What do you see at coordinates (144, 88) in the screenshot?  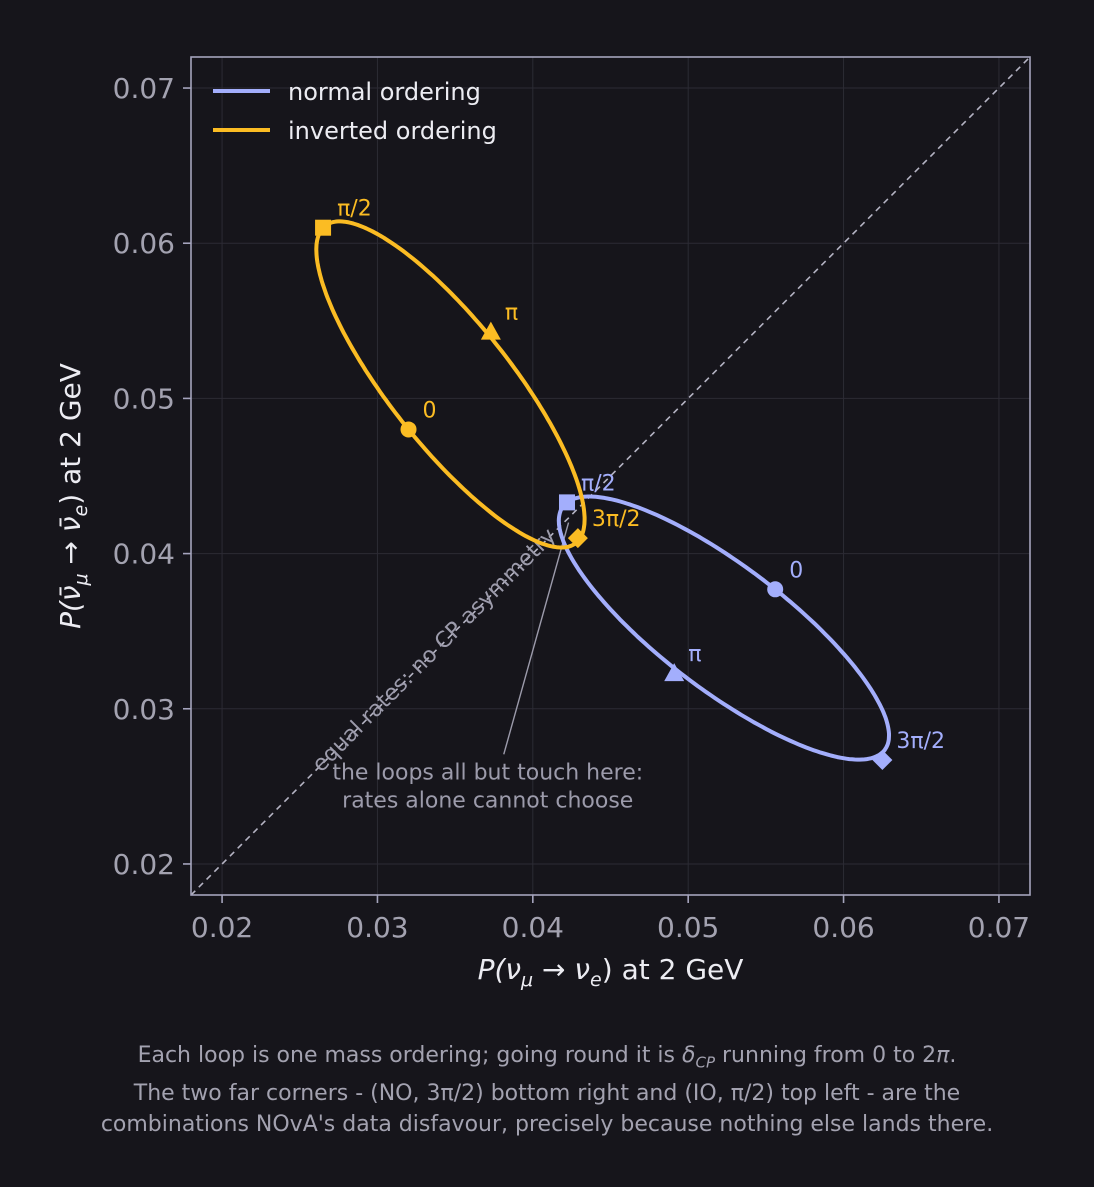 I see `y-tick-label-5: 0.07` at bounding box center [144, 88].